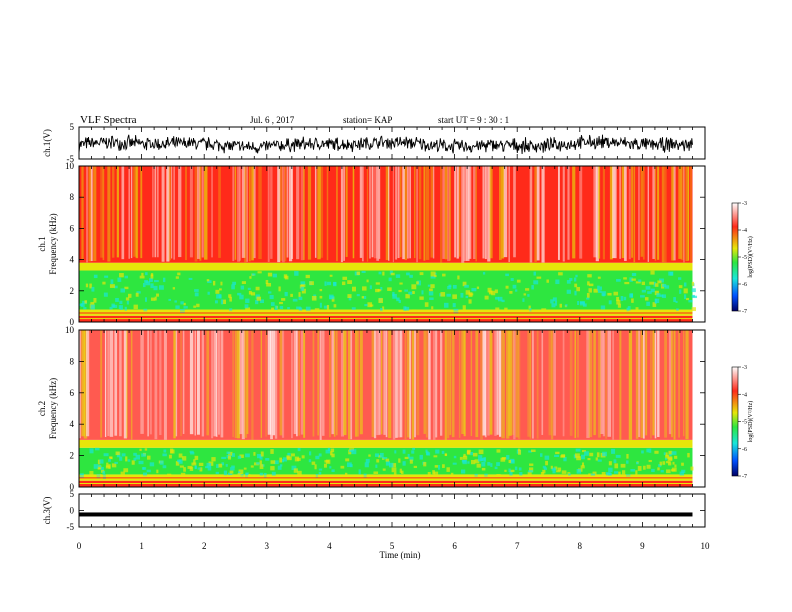 Image resolution: width=792 pixels, height=612 pixels. Describe the element at coordinates (735, 257) in the screenshot. I see `colorbar-gradient` at that location.